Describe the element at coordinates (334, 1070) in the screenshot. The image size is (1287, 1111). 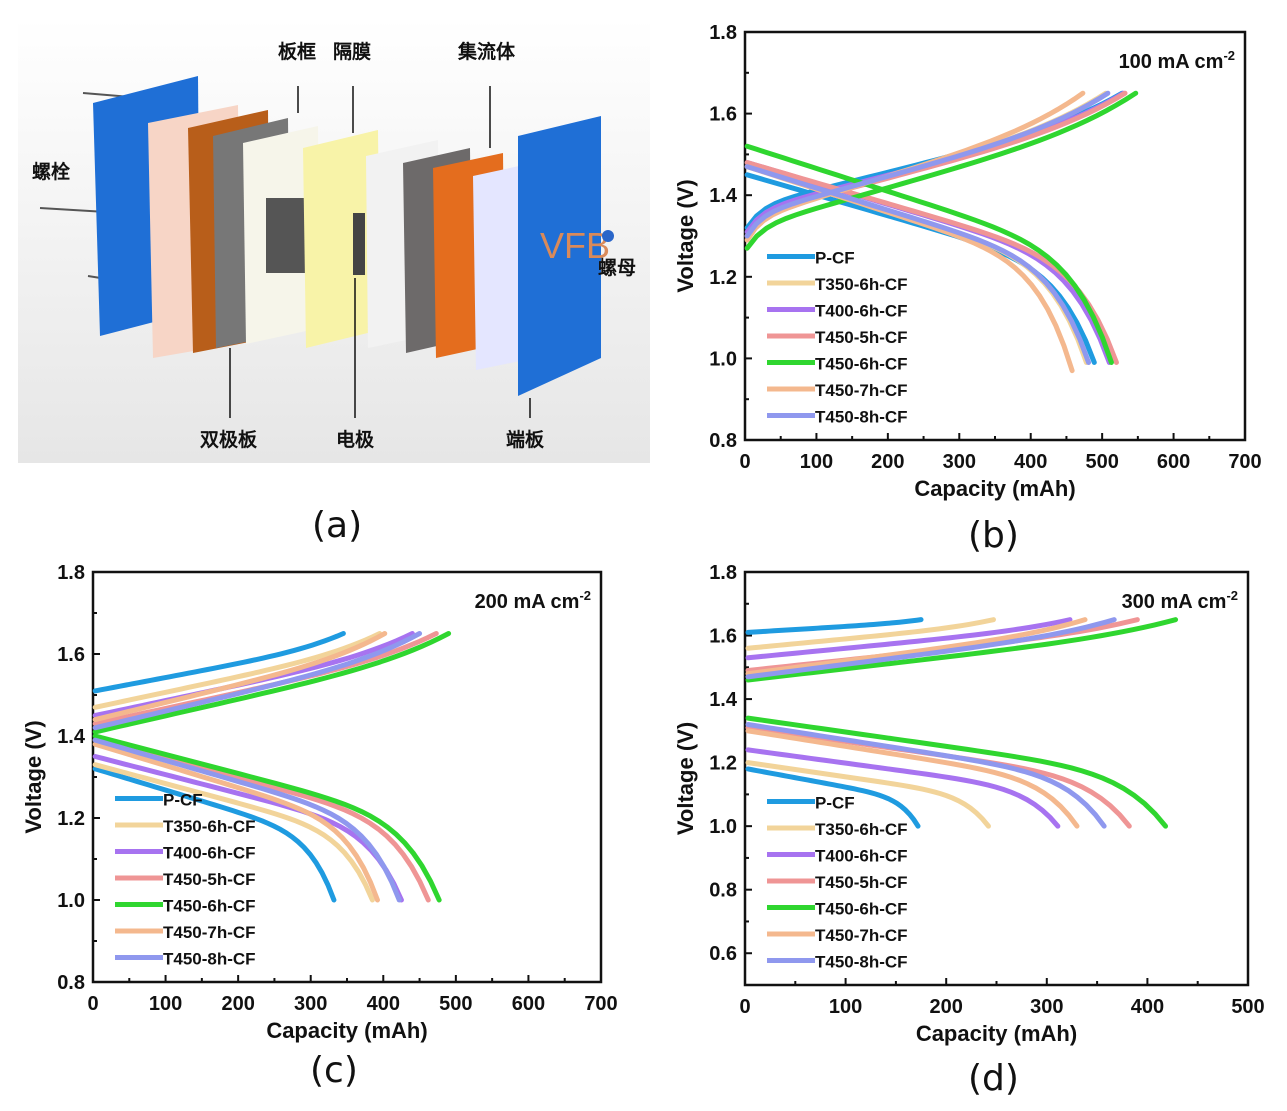
I see `panel-label-c: (c)` at that location.